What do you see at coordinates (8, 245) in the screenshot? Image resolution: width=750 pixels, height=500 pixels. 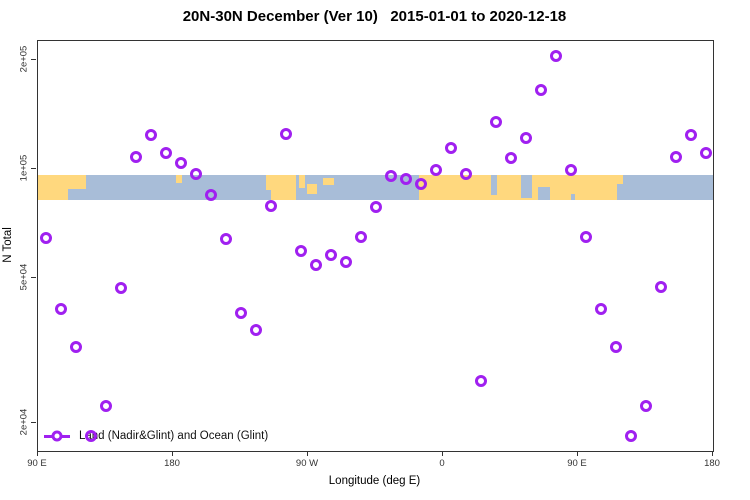 I see `y-axis-label: N Total` at bounding box center [8, 245].